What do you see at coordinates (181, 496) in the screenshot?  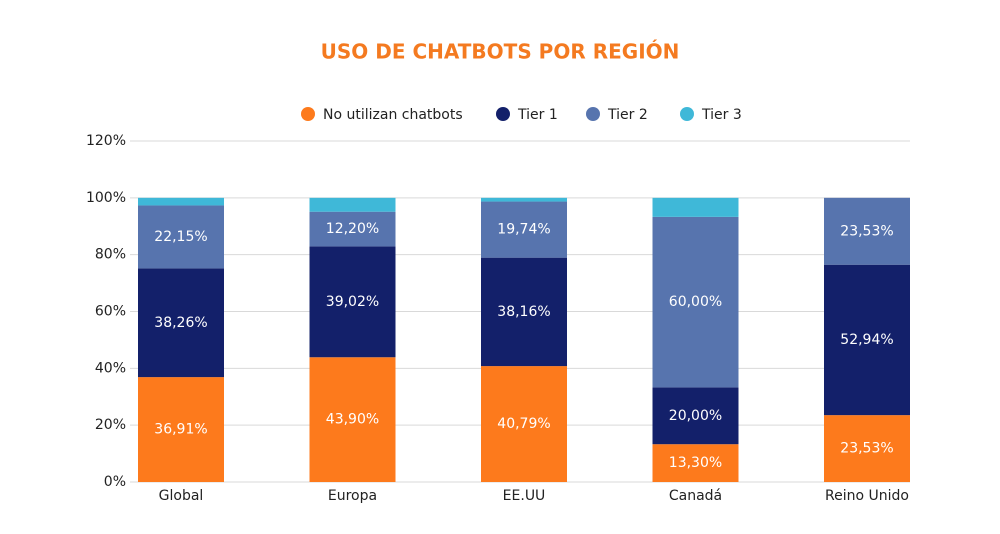 I see `x-tick-label: Global` at bounding box center [181, 496].